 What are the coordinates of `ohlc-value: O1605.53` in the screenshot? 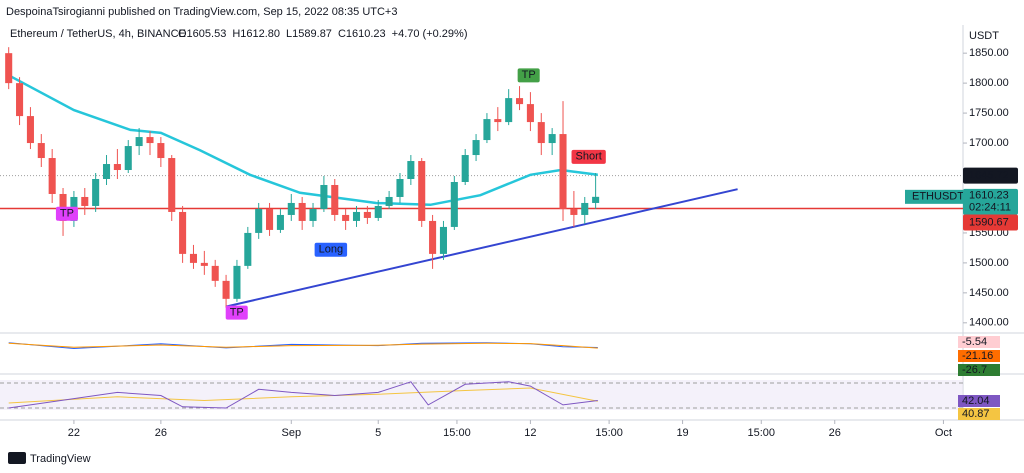 It's located at (202, 34).